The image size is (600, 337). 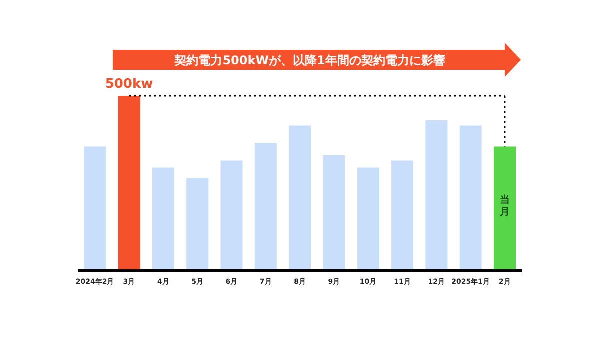 I want to click on chart-title: 契約電力500kWが、以降1年間の契約電力に影響, so click(x=310, y=61).